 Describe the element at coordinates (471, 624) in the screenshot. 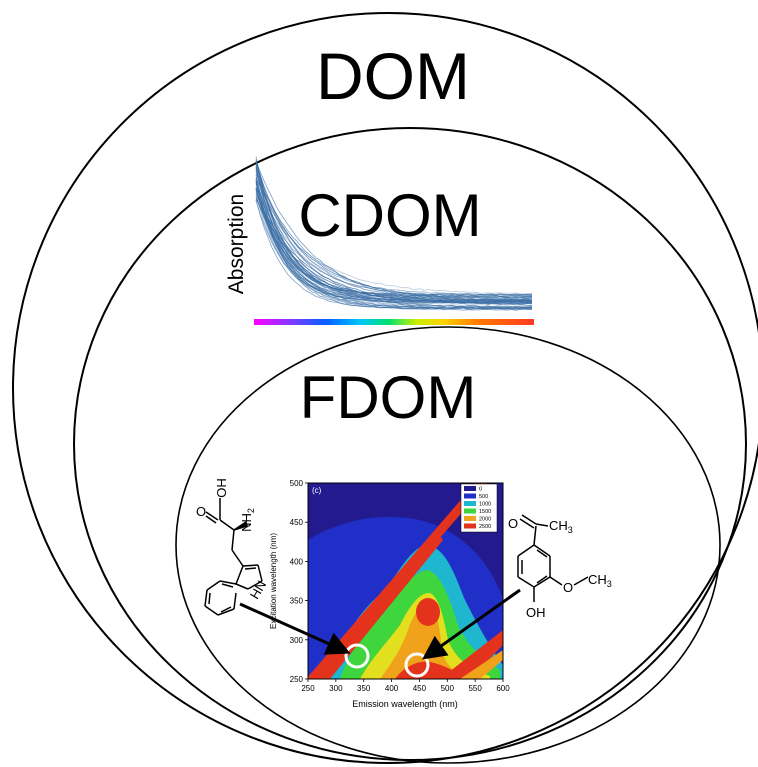

I see `vanillin-arrow` at that location.